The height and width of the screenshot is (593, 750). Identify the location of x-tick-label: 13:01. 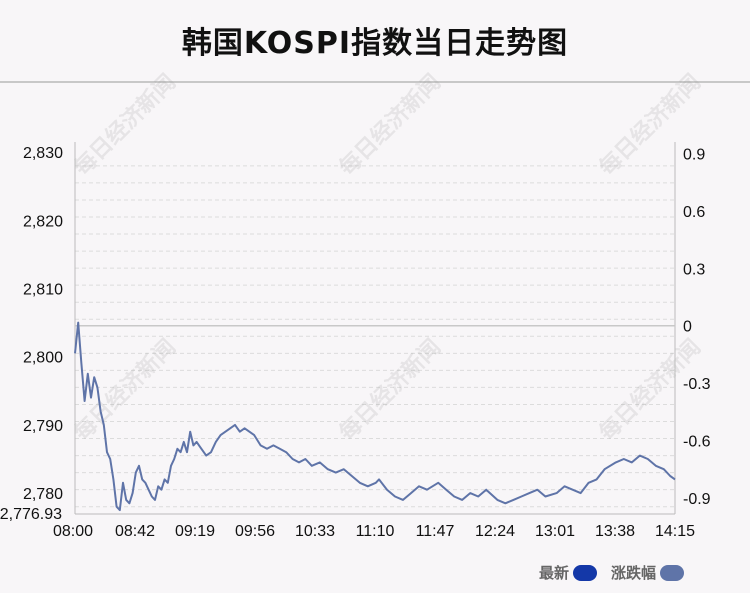
(555, 531).